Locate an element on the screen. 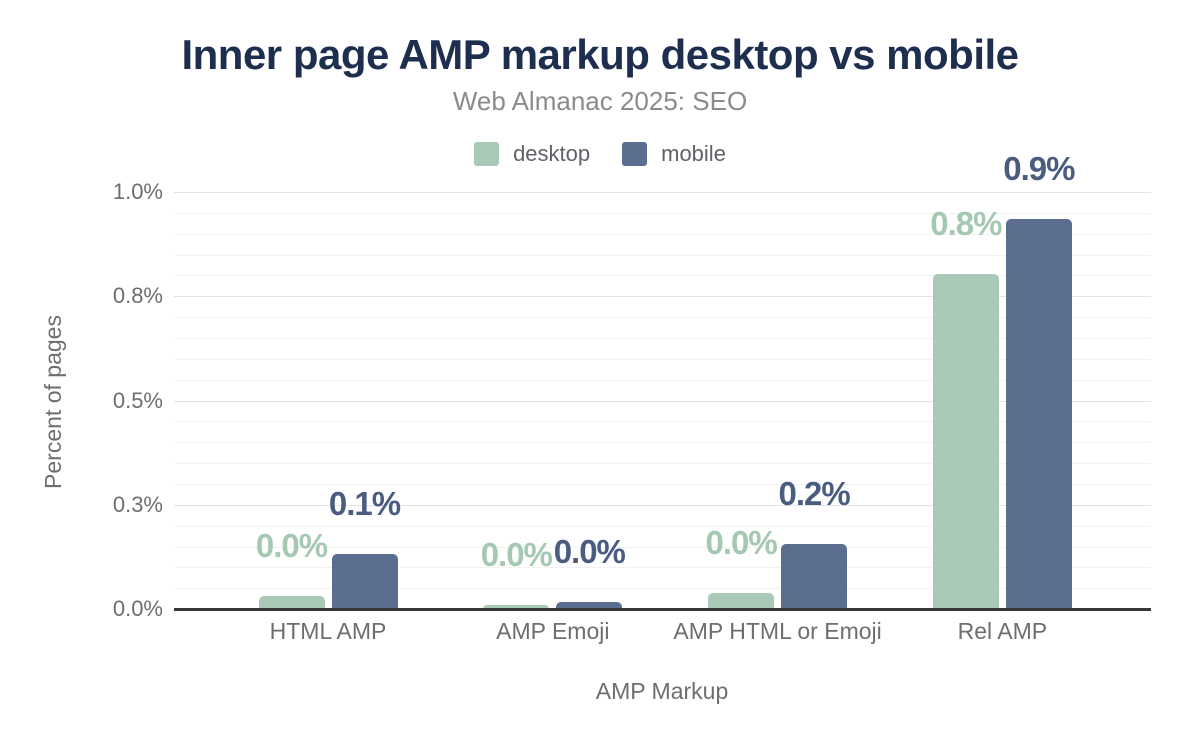 The width and height of the screenshot is (1200, 742). x-axis-line is located at coordinates (662, 609).